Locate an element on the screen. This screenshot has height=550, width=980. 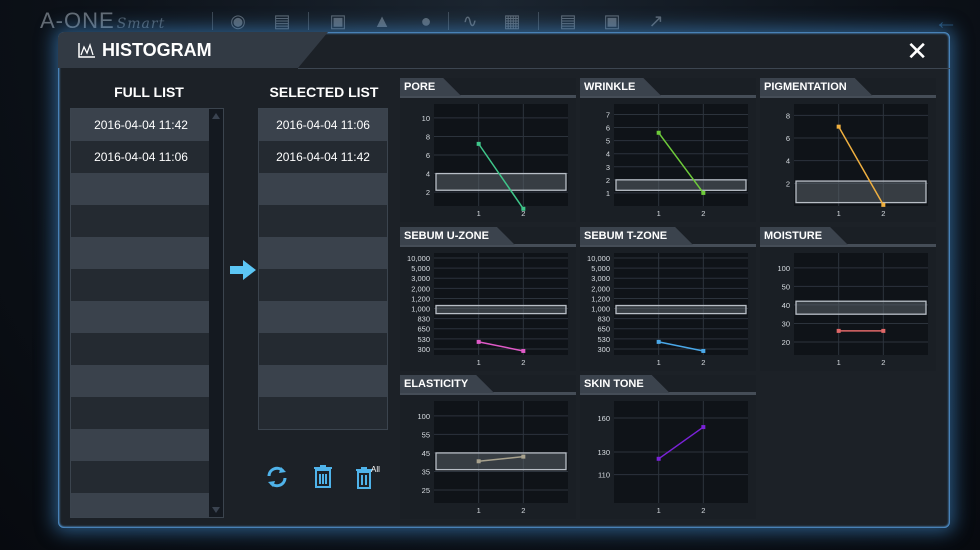
y-tick-label: 10,000 is located at coordinates (418, 258).